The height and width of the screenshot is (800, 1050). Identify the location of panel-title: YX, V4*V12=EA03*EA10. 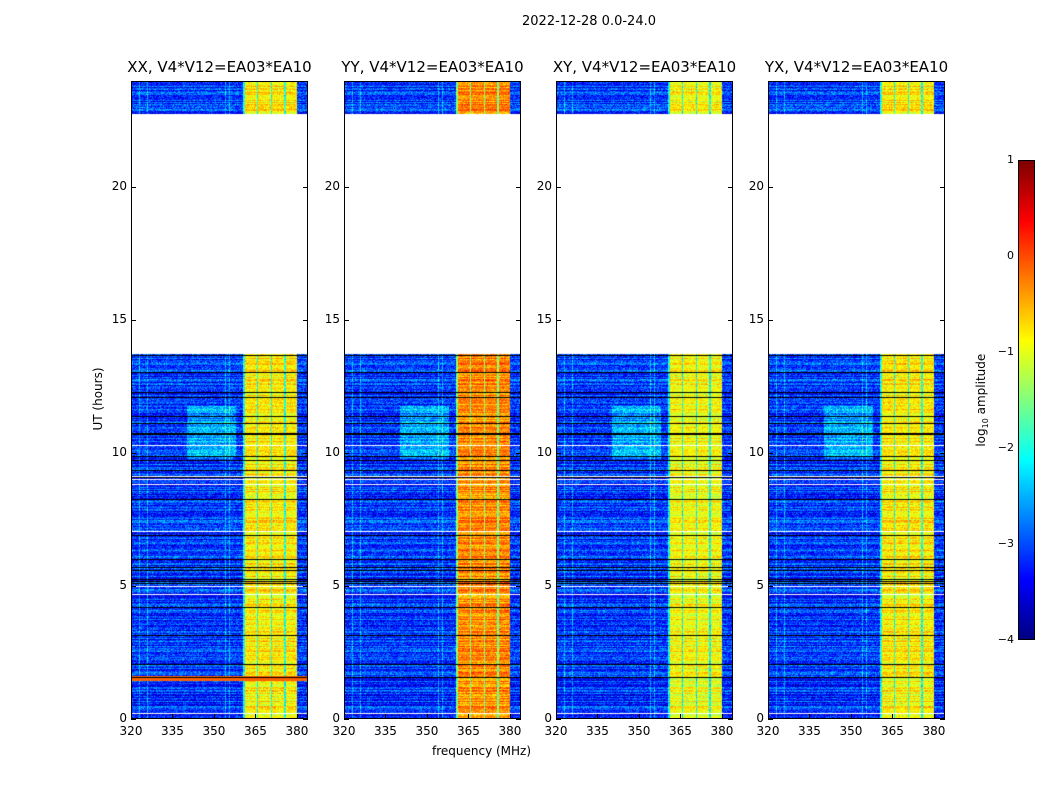
(856, 67).